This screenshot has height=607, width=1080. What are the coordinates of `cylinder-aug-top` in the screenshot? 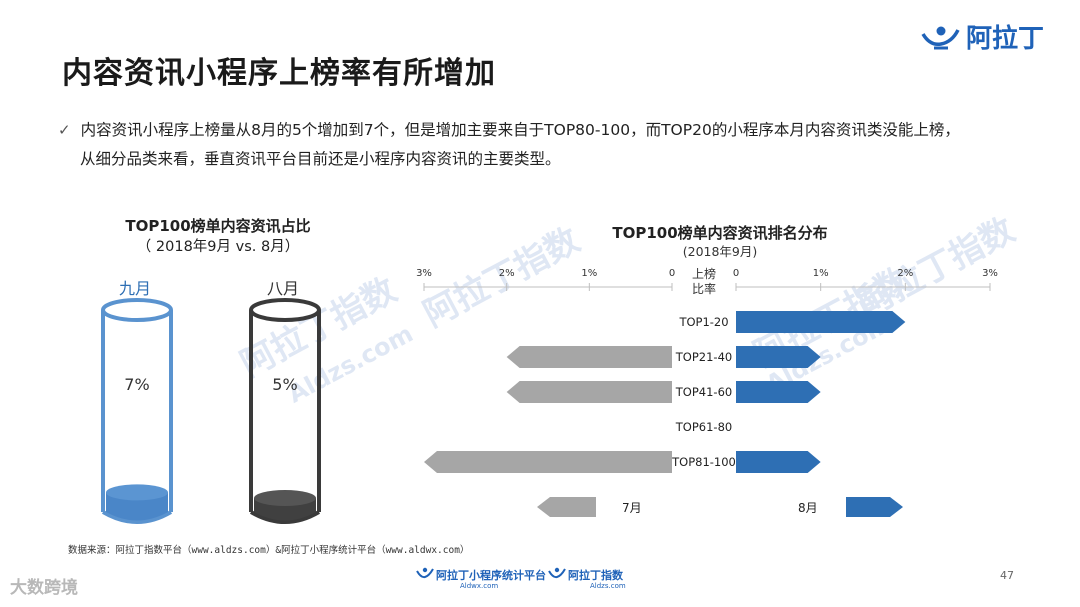 It's located at (285, 310).